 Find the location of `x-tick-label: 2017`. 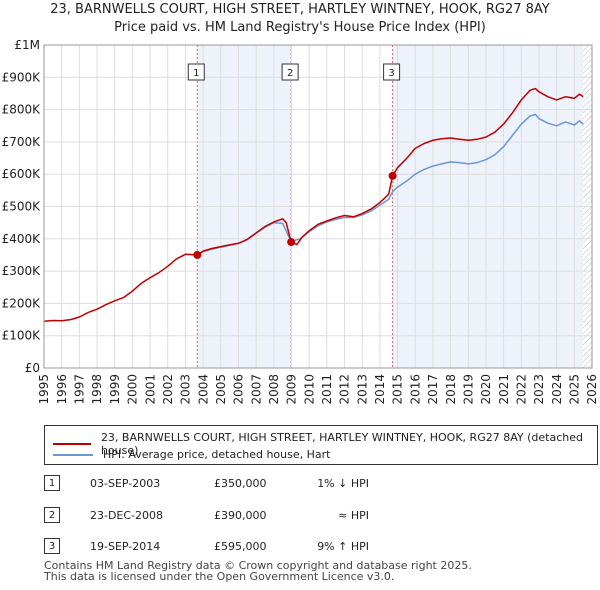

x-tick-label: 2017 is located at coordinates (433, 389).